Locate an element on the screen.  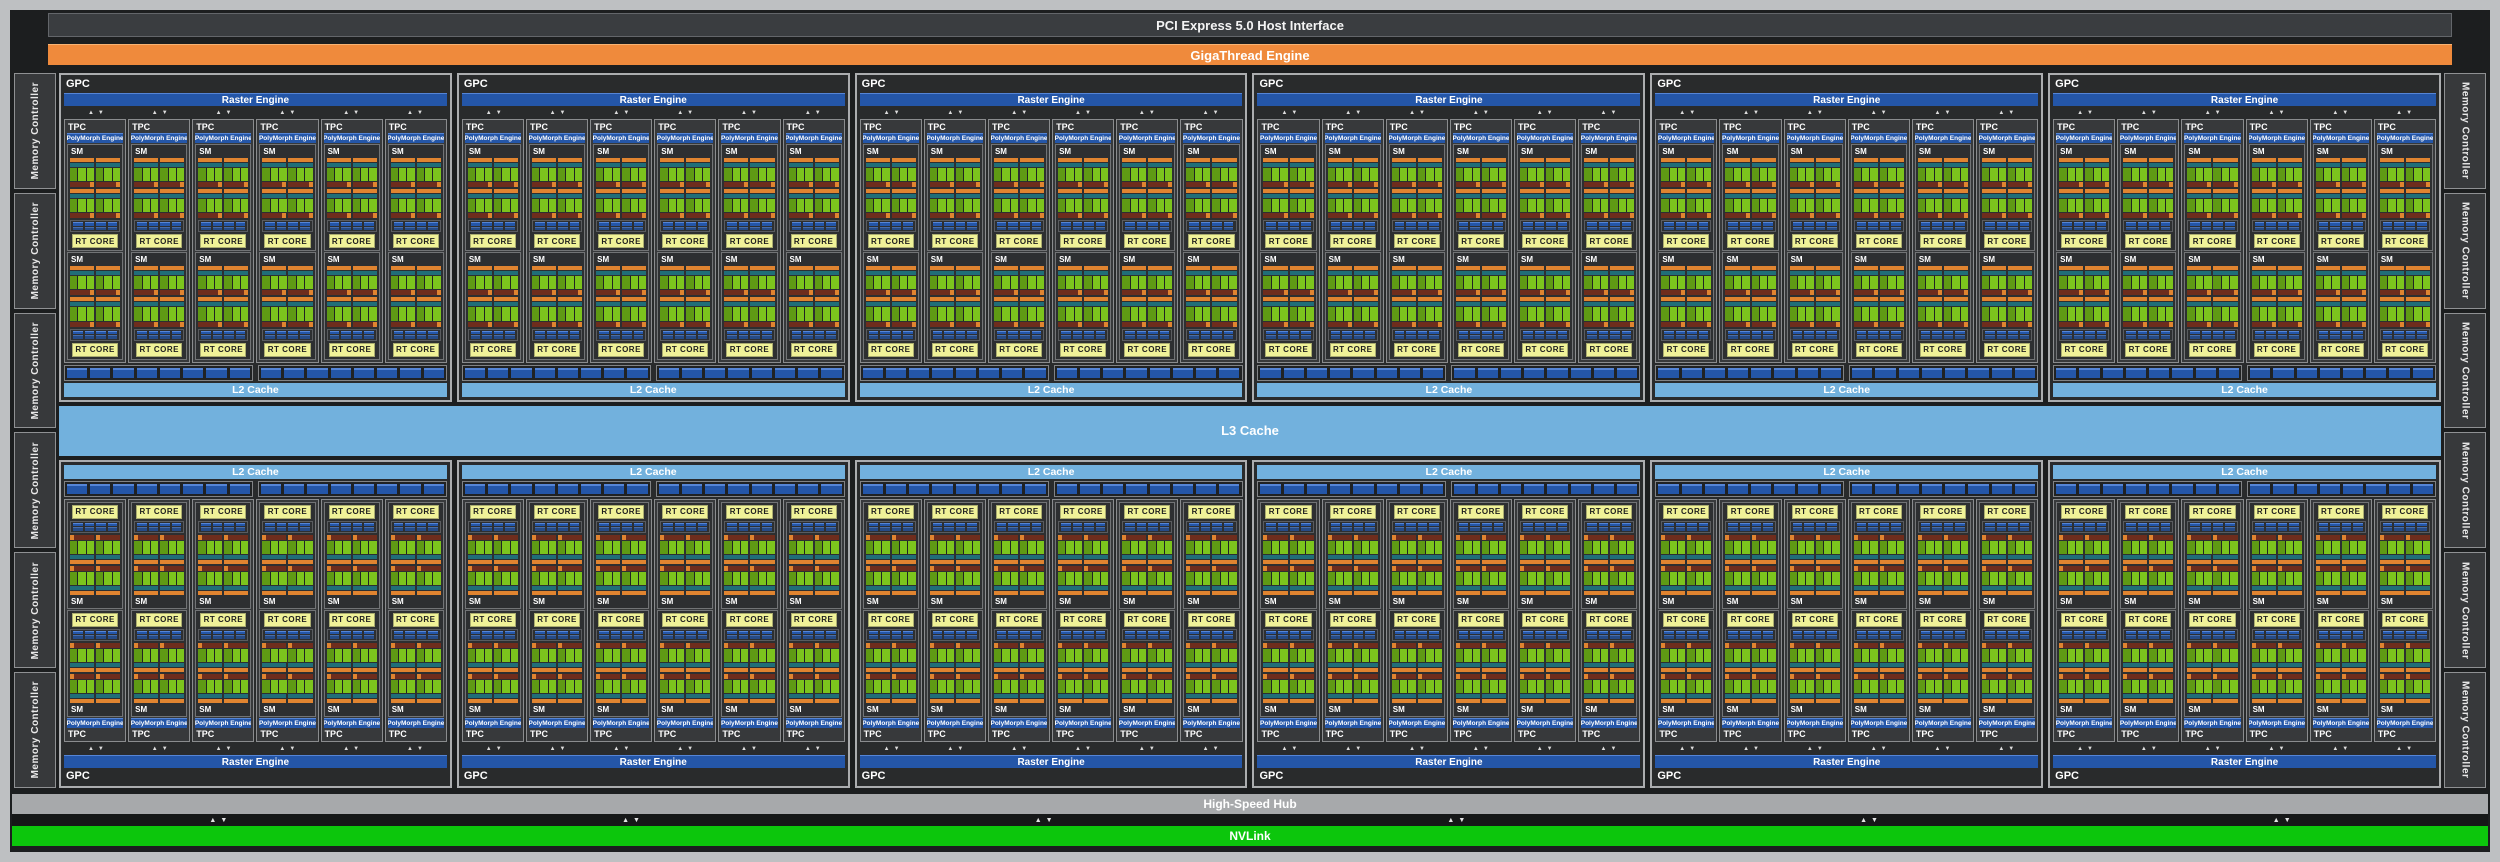
raster-engine-bar: Raster Engine is located at coordinates (255, 99).